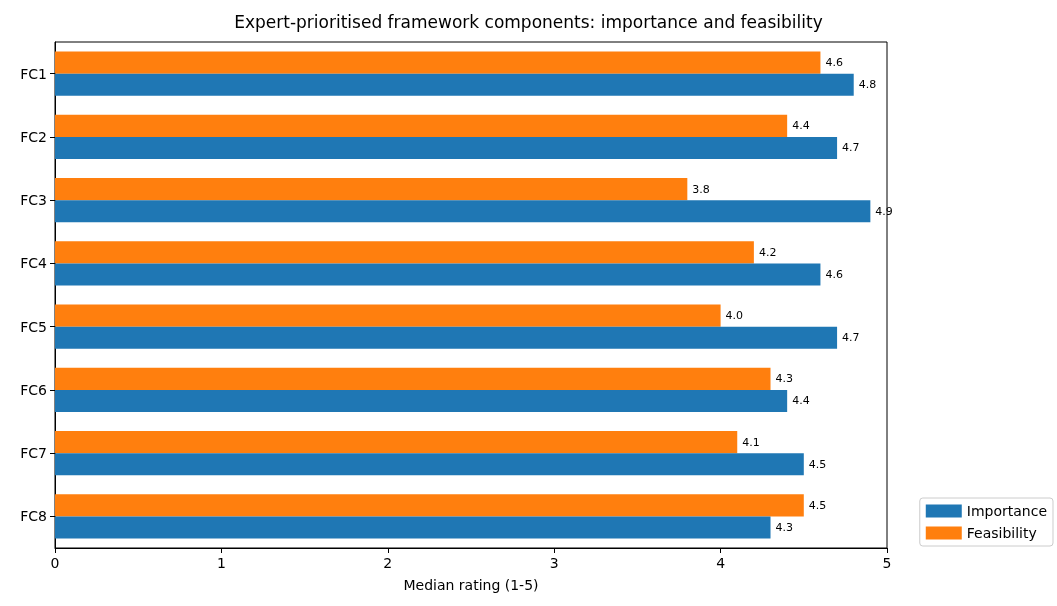  I want to click on y-tick-label: FC4, so click(34, 263).